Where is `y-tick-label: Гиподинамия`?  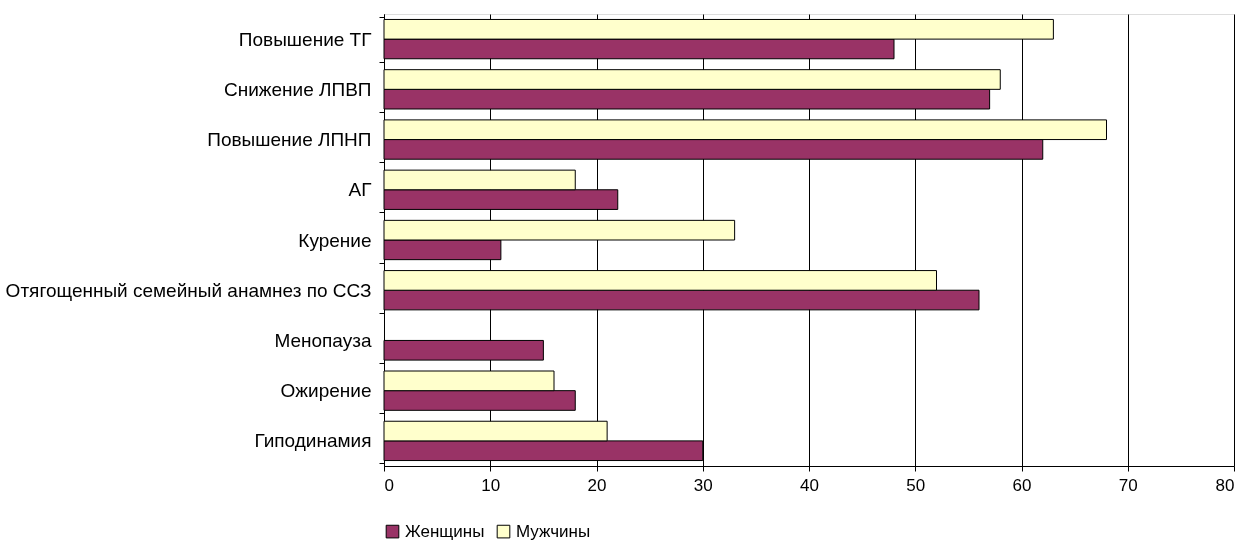
y-tick-label: Гиподинамия is located at coordinates (313, 441).